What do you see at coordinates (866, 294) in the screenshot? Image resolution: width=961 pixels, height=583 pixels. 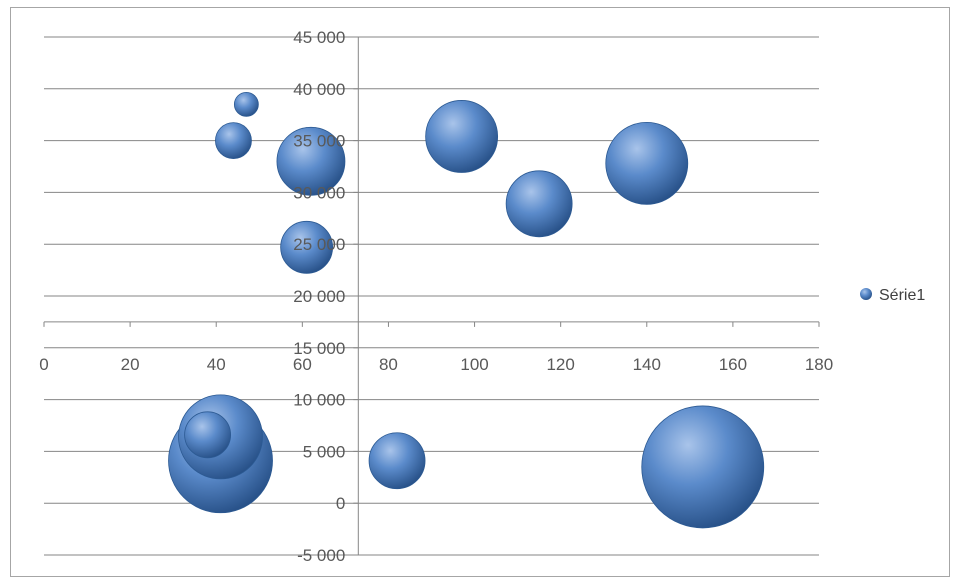 I see `legend-marker` at bounding box center [866, 294].